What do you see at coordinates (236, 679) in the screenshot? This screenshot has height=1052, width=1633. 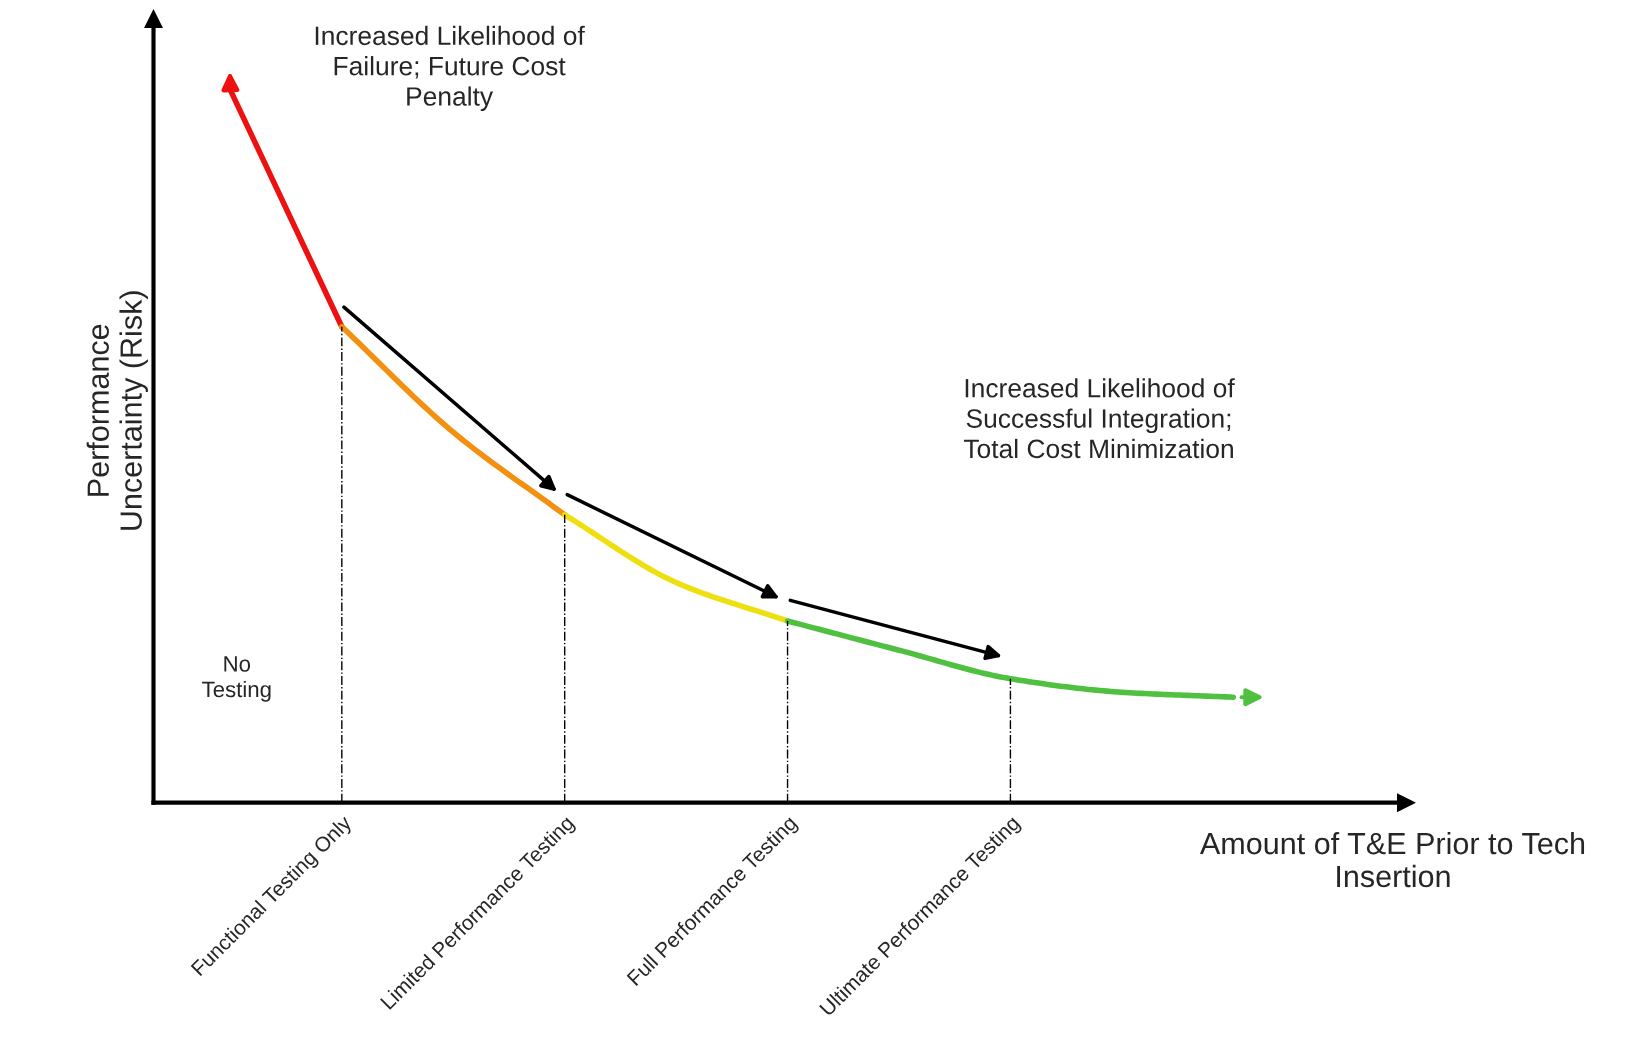 I see `annotation: No Testing` at bounding box center [236, 679].